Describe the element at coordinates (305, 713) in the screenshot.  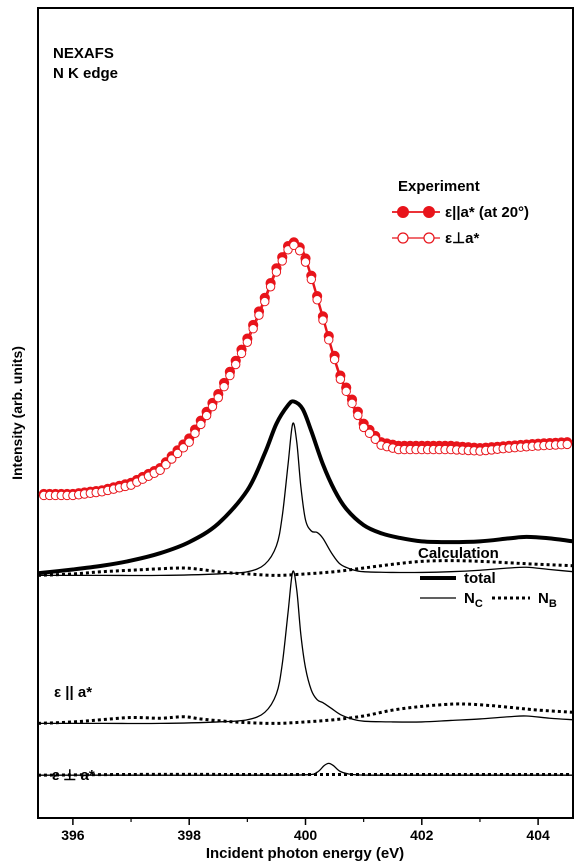
I see `series-line-calc_parallel_nb` at that location.